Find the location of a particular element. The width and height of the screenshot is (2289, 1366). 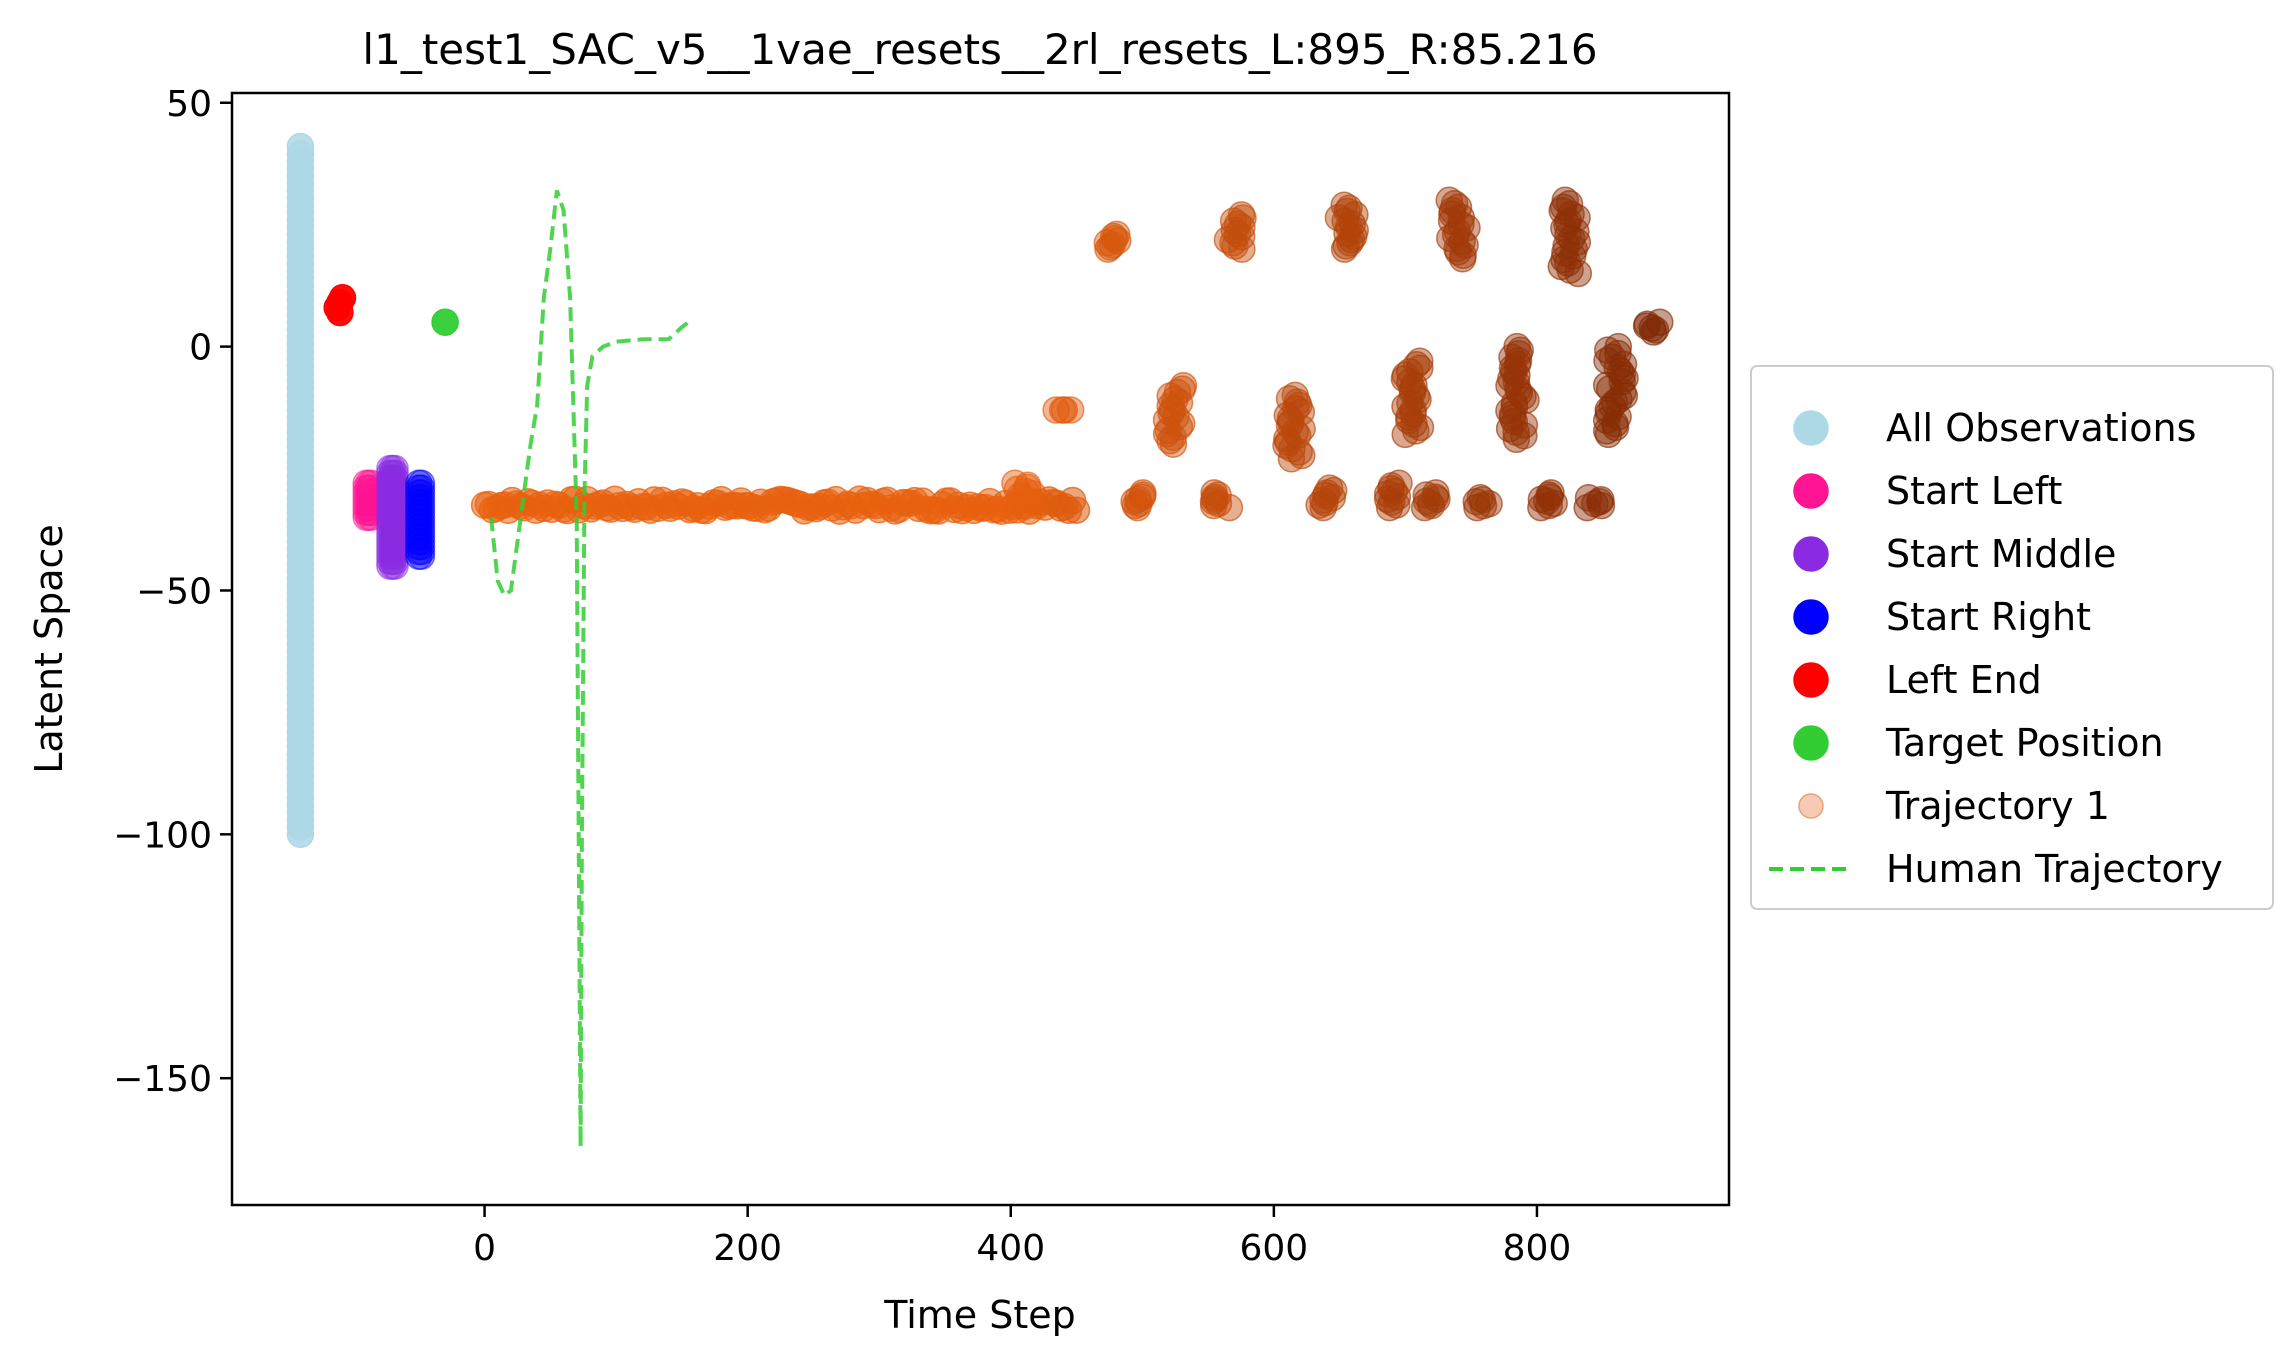

legend-label: Start Left is located at coordinates (1974, 491).